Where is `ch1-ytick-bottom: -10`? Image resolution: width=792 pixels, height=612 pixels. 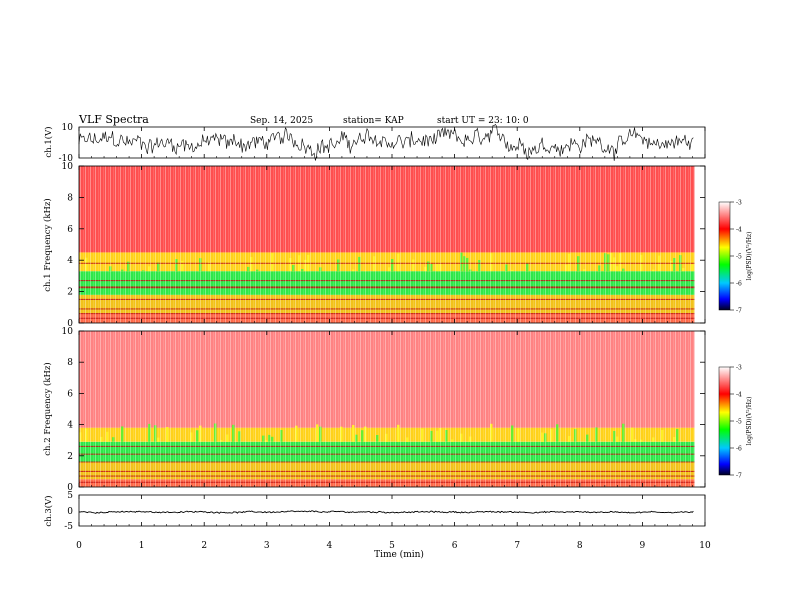 ch1-ytick-bottom: -10 is located at coordinates (66, 159).